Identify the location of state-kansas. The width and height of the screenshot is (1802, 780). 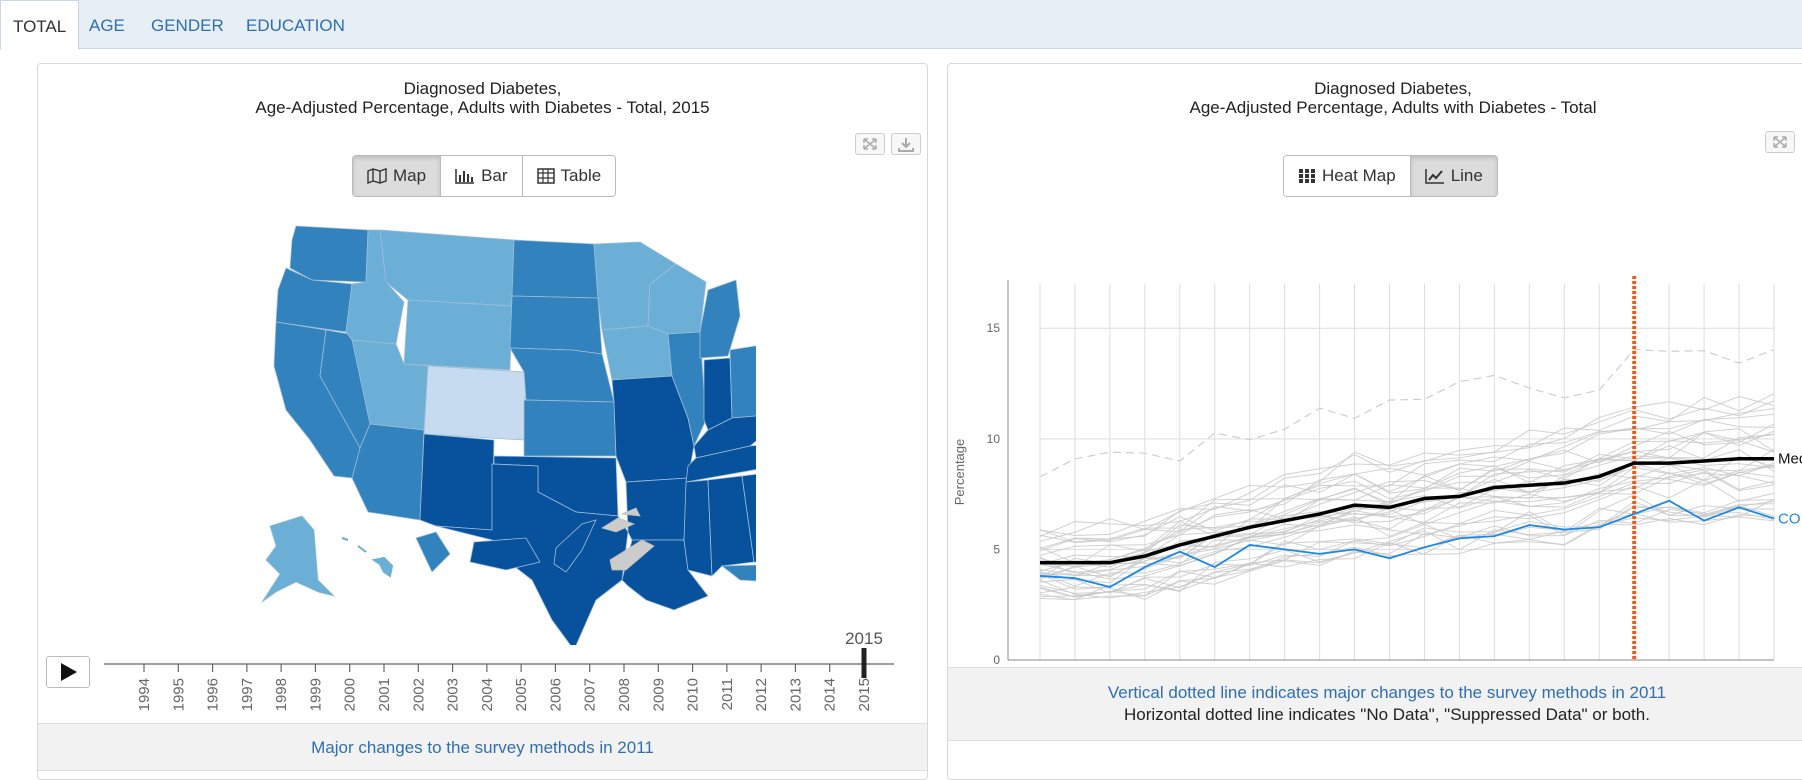
(570, 428).